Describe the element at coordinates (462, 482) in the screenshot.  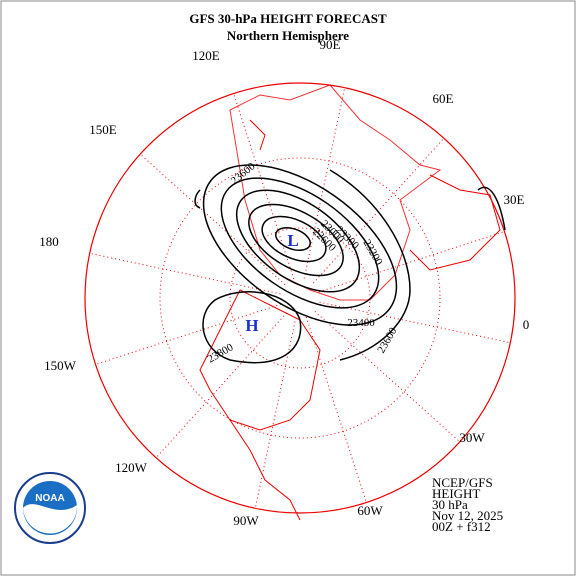
I see `info-line: NCEP/GFS` at that location.